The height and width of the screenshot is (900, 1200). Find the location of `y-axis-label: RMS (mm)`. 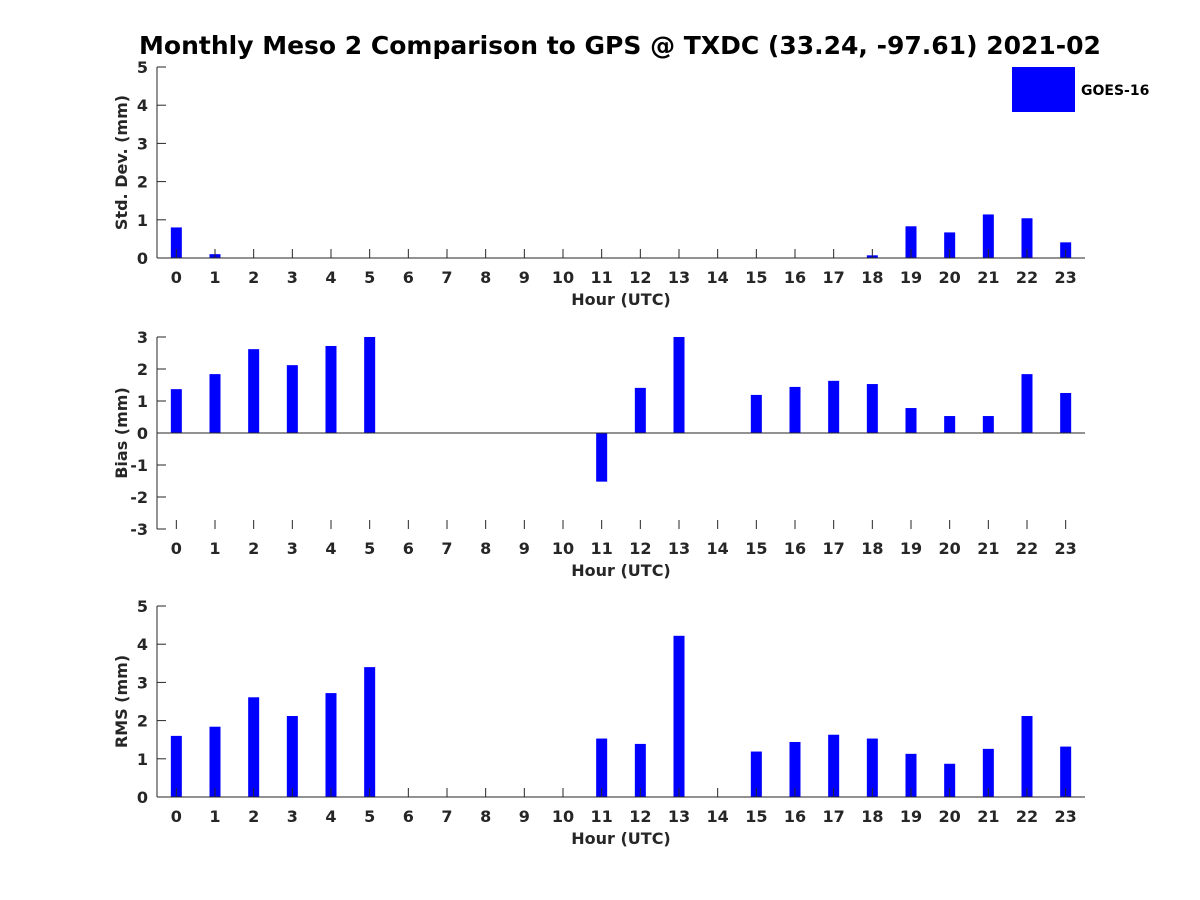

y-axis-label: RMS (mm) is located at coordinates (121, 701).